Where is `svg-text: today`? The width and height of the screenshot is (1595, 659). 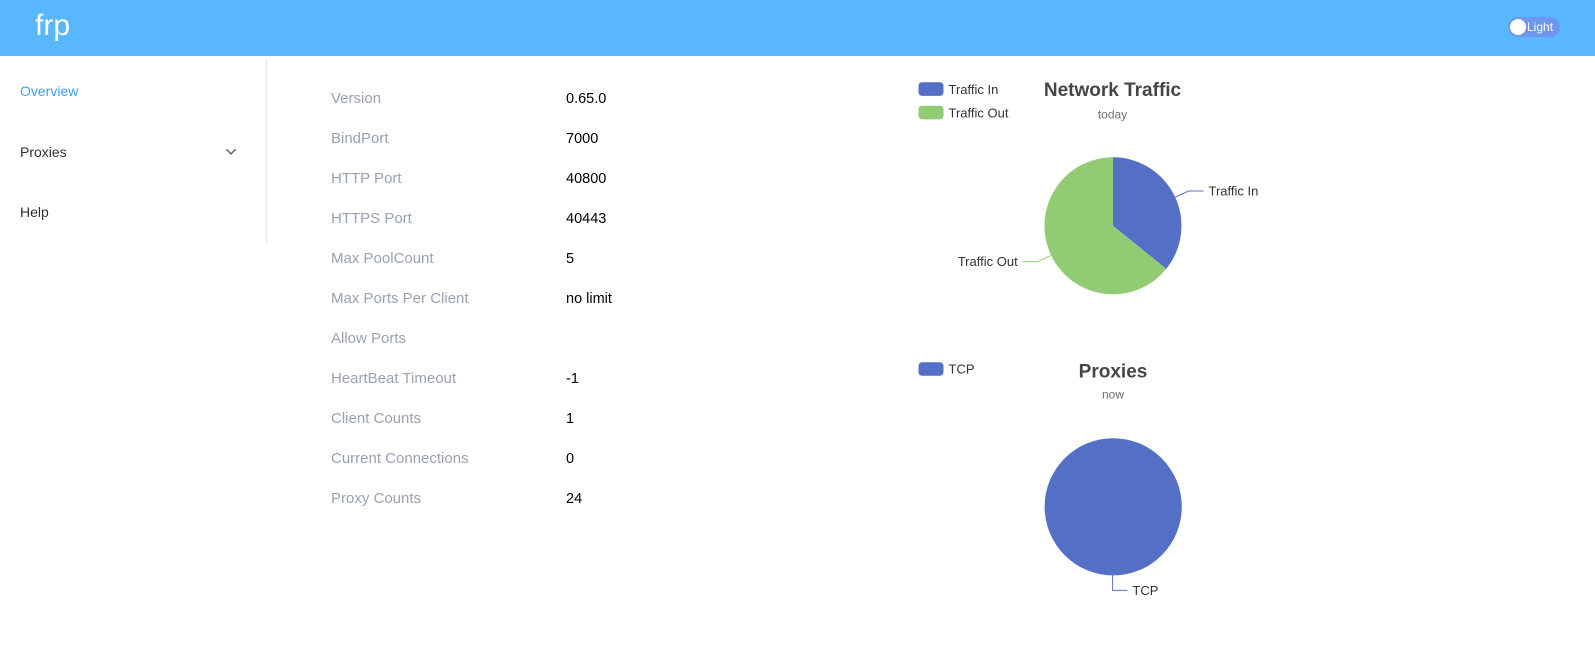
svg-text: today is located at coordinates (1112, 114).